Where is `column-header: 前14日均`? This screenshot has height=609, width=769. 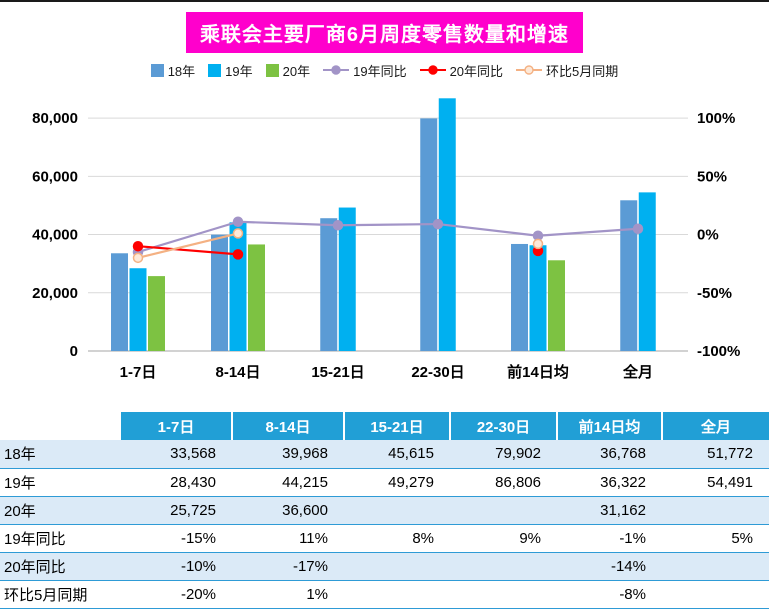 column-header: 前14日均 is located at coordinates (609, 426).